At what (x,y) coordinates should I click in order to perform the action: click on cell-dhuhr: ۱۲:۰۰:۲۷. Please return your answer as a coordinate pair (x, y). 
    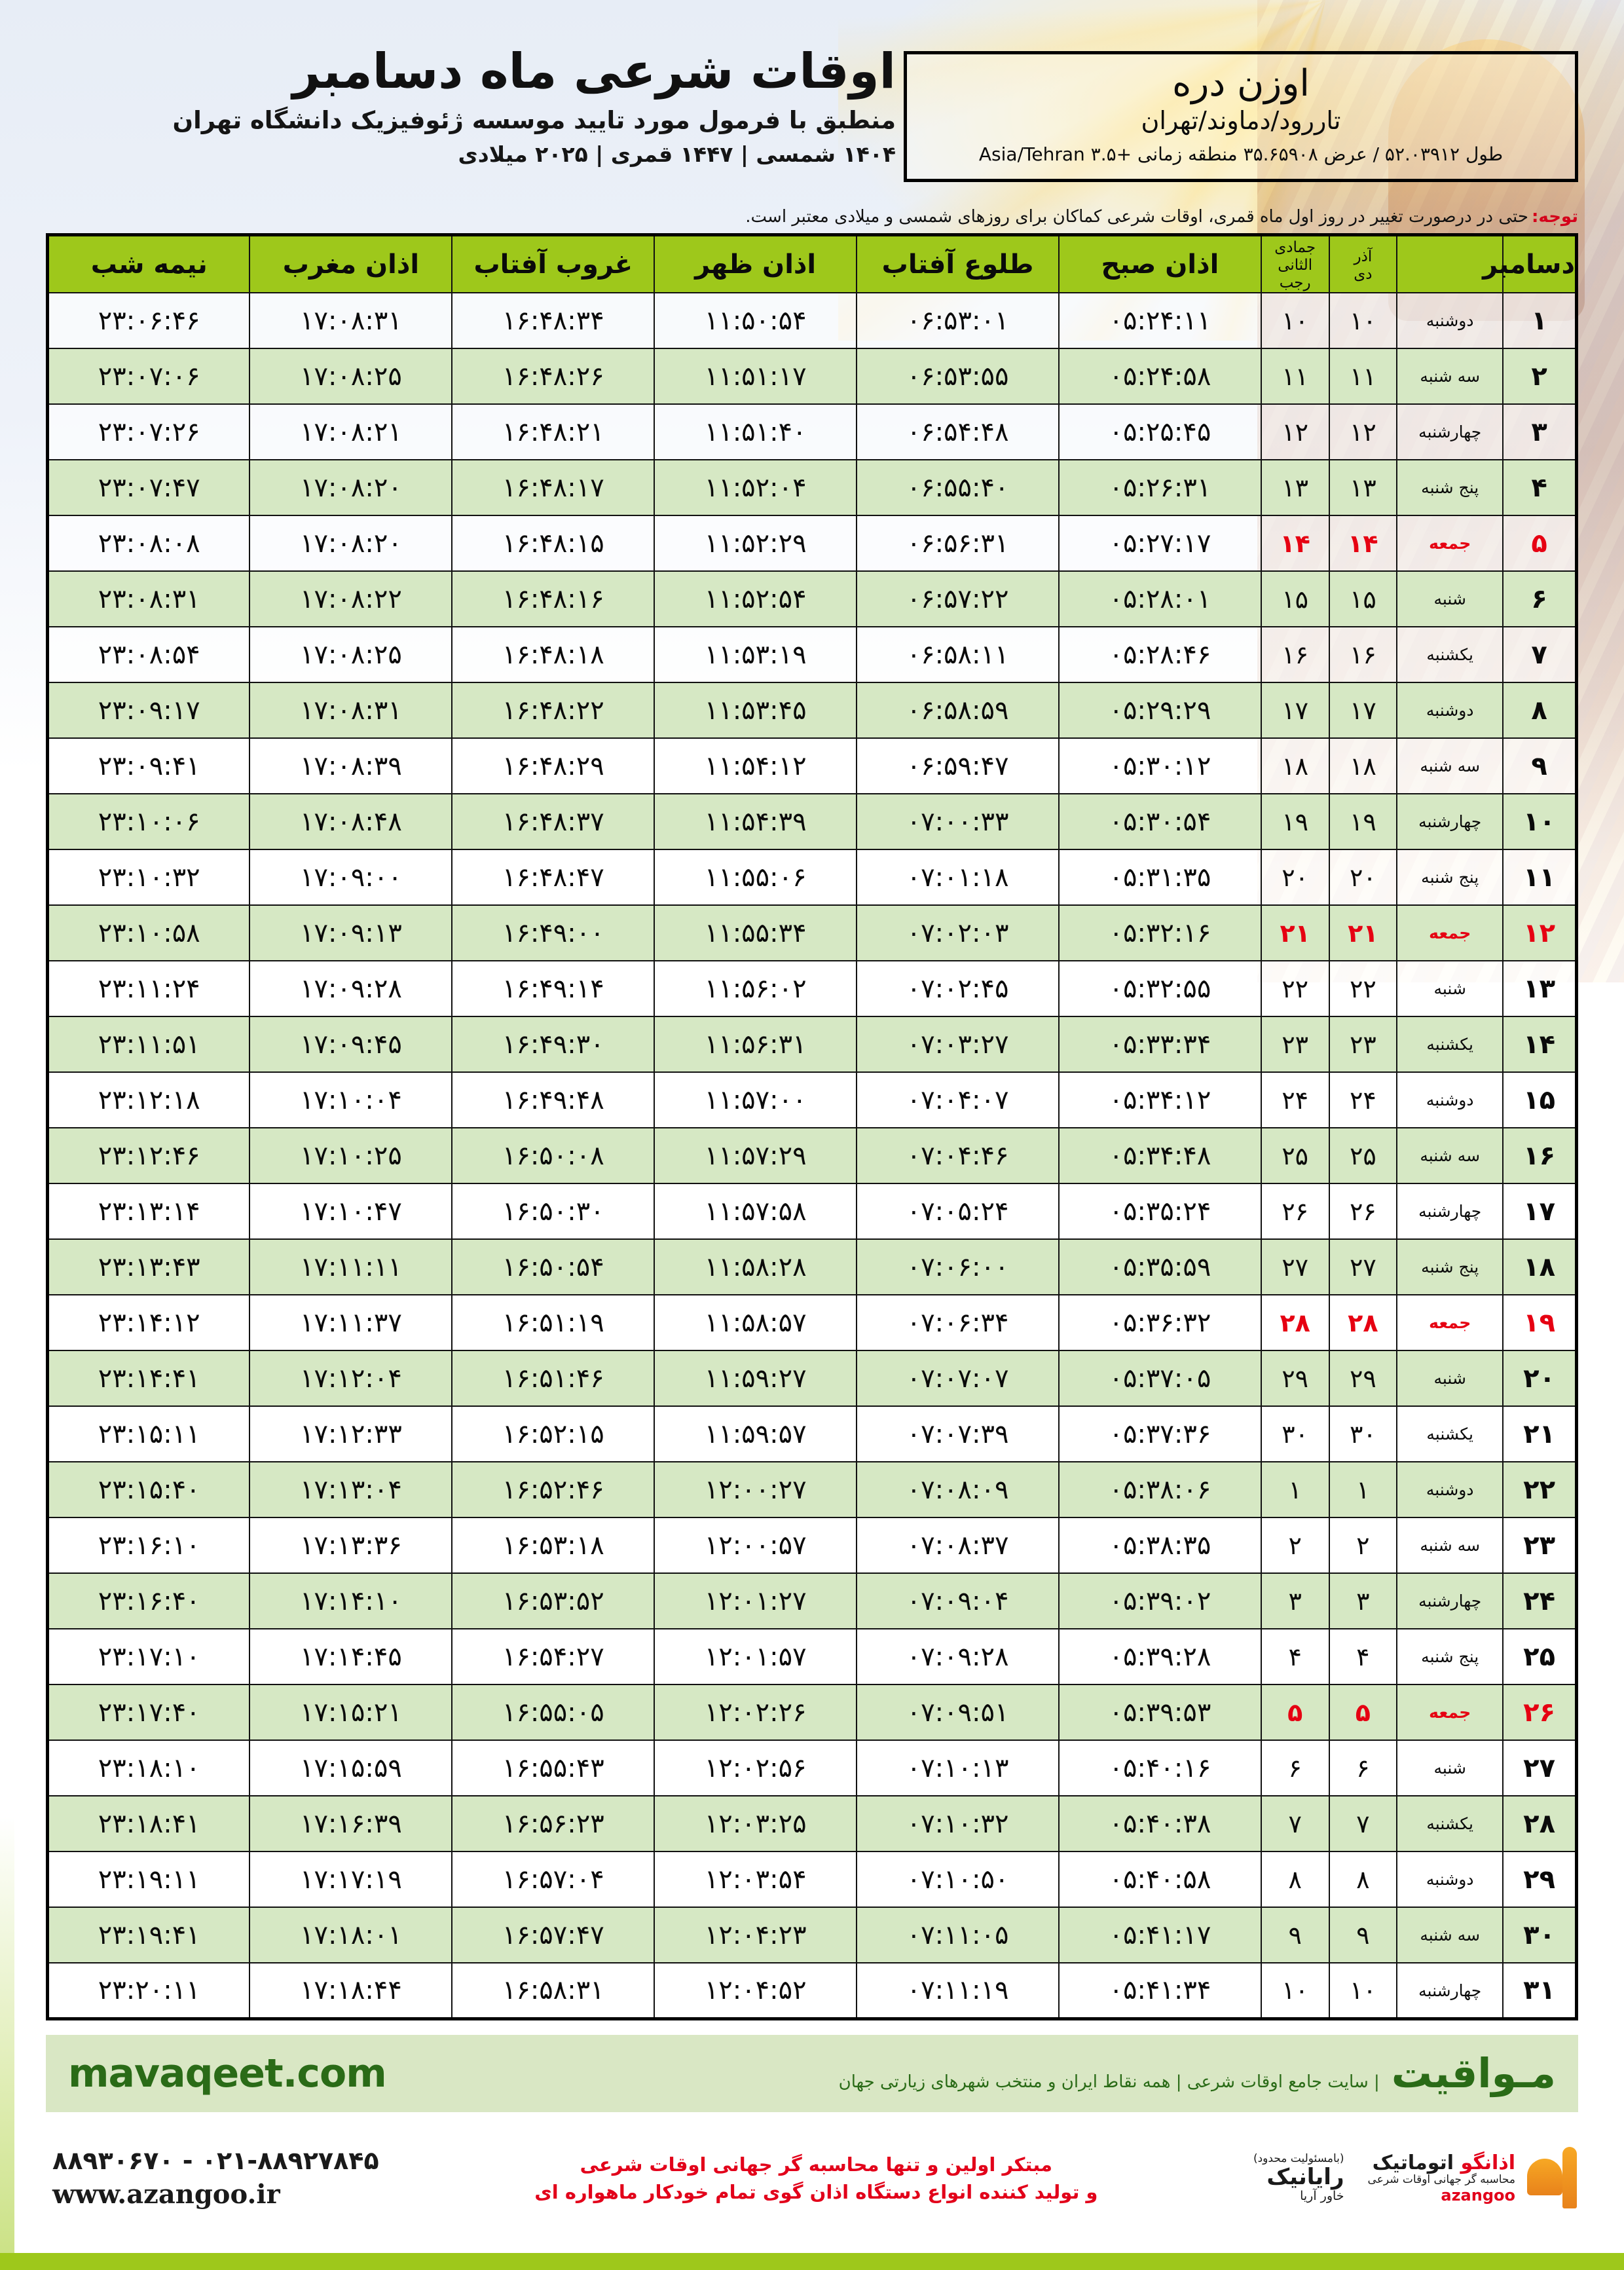
    Looking at the image, I should click on (756, 1490).